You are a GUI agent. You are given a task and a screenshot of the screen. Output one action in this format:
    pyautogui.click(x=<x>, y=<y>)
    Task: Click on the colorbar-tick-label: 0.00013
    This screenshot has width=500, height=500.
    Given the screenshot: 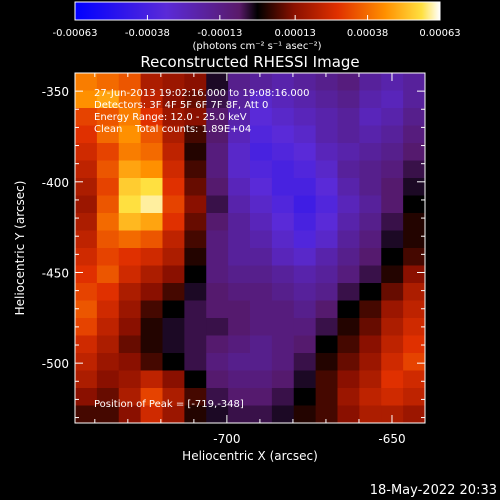 What is the action you would take?
    pyautogui.click(x=294, y=33)
    